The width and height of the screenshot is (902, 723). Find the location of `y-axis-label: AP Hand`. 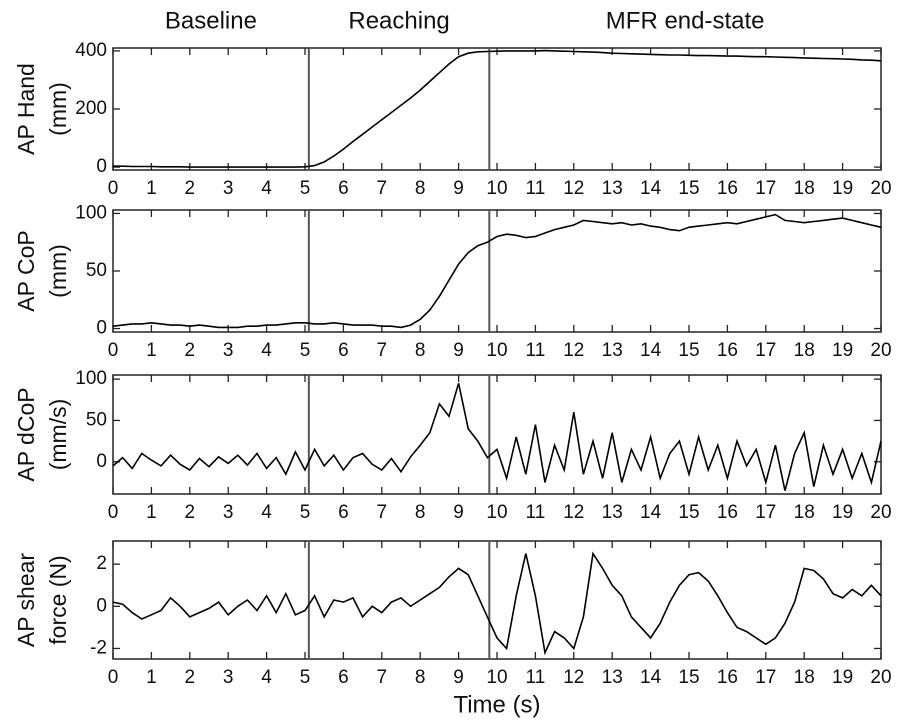

y-axis-label: AP Hand is located at coordinates (26, 109).